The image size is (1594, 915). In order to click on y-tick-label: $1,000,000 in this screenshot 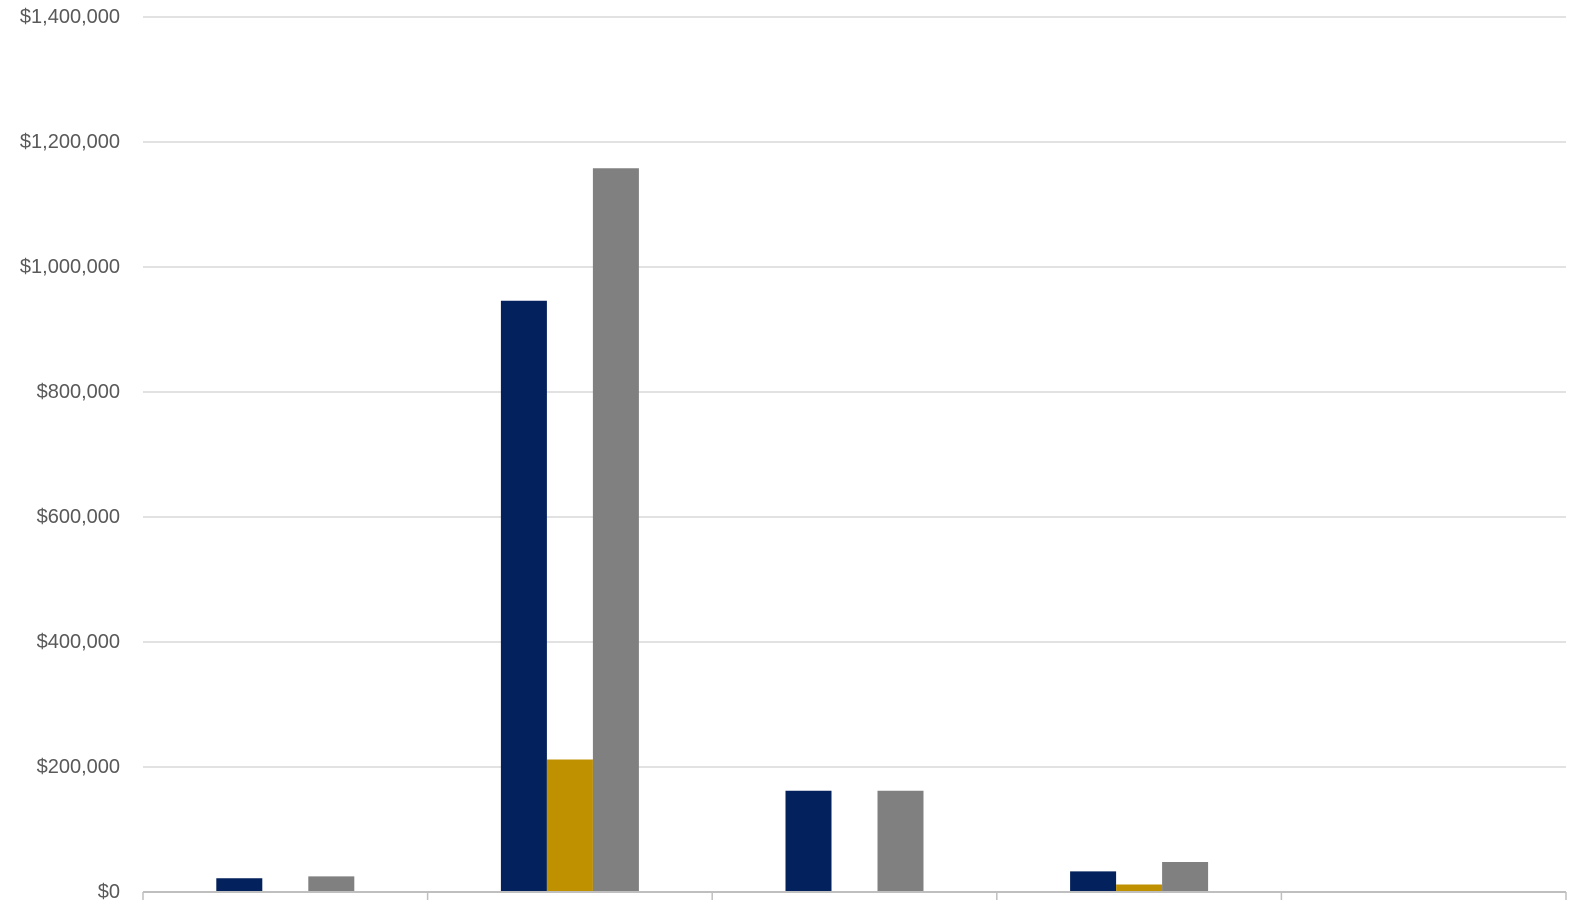, I will do `click(70, 267)`.